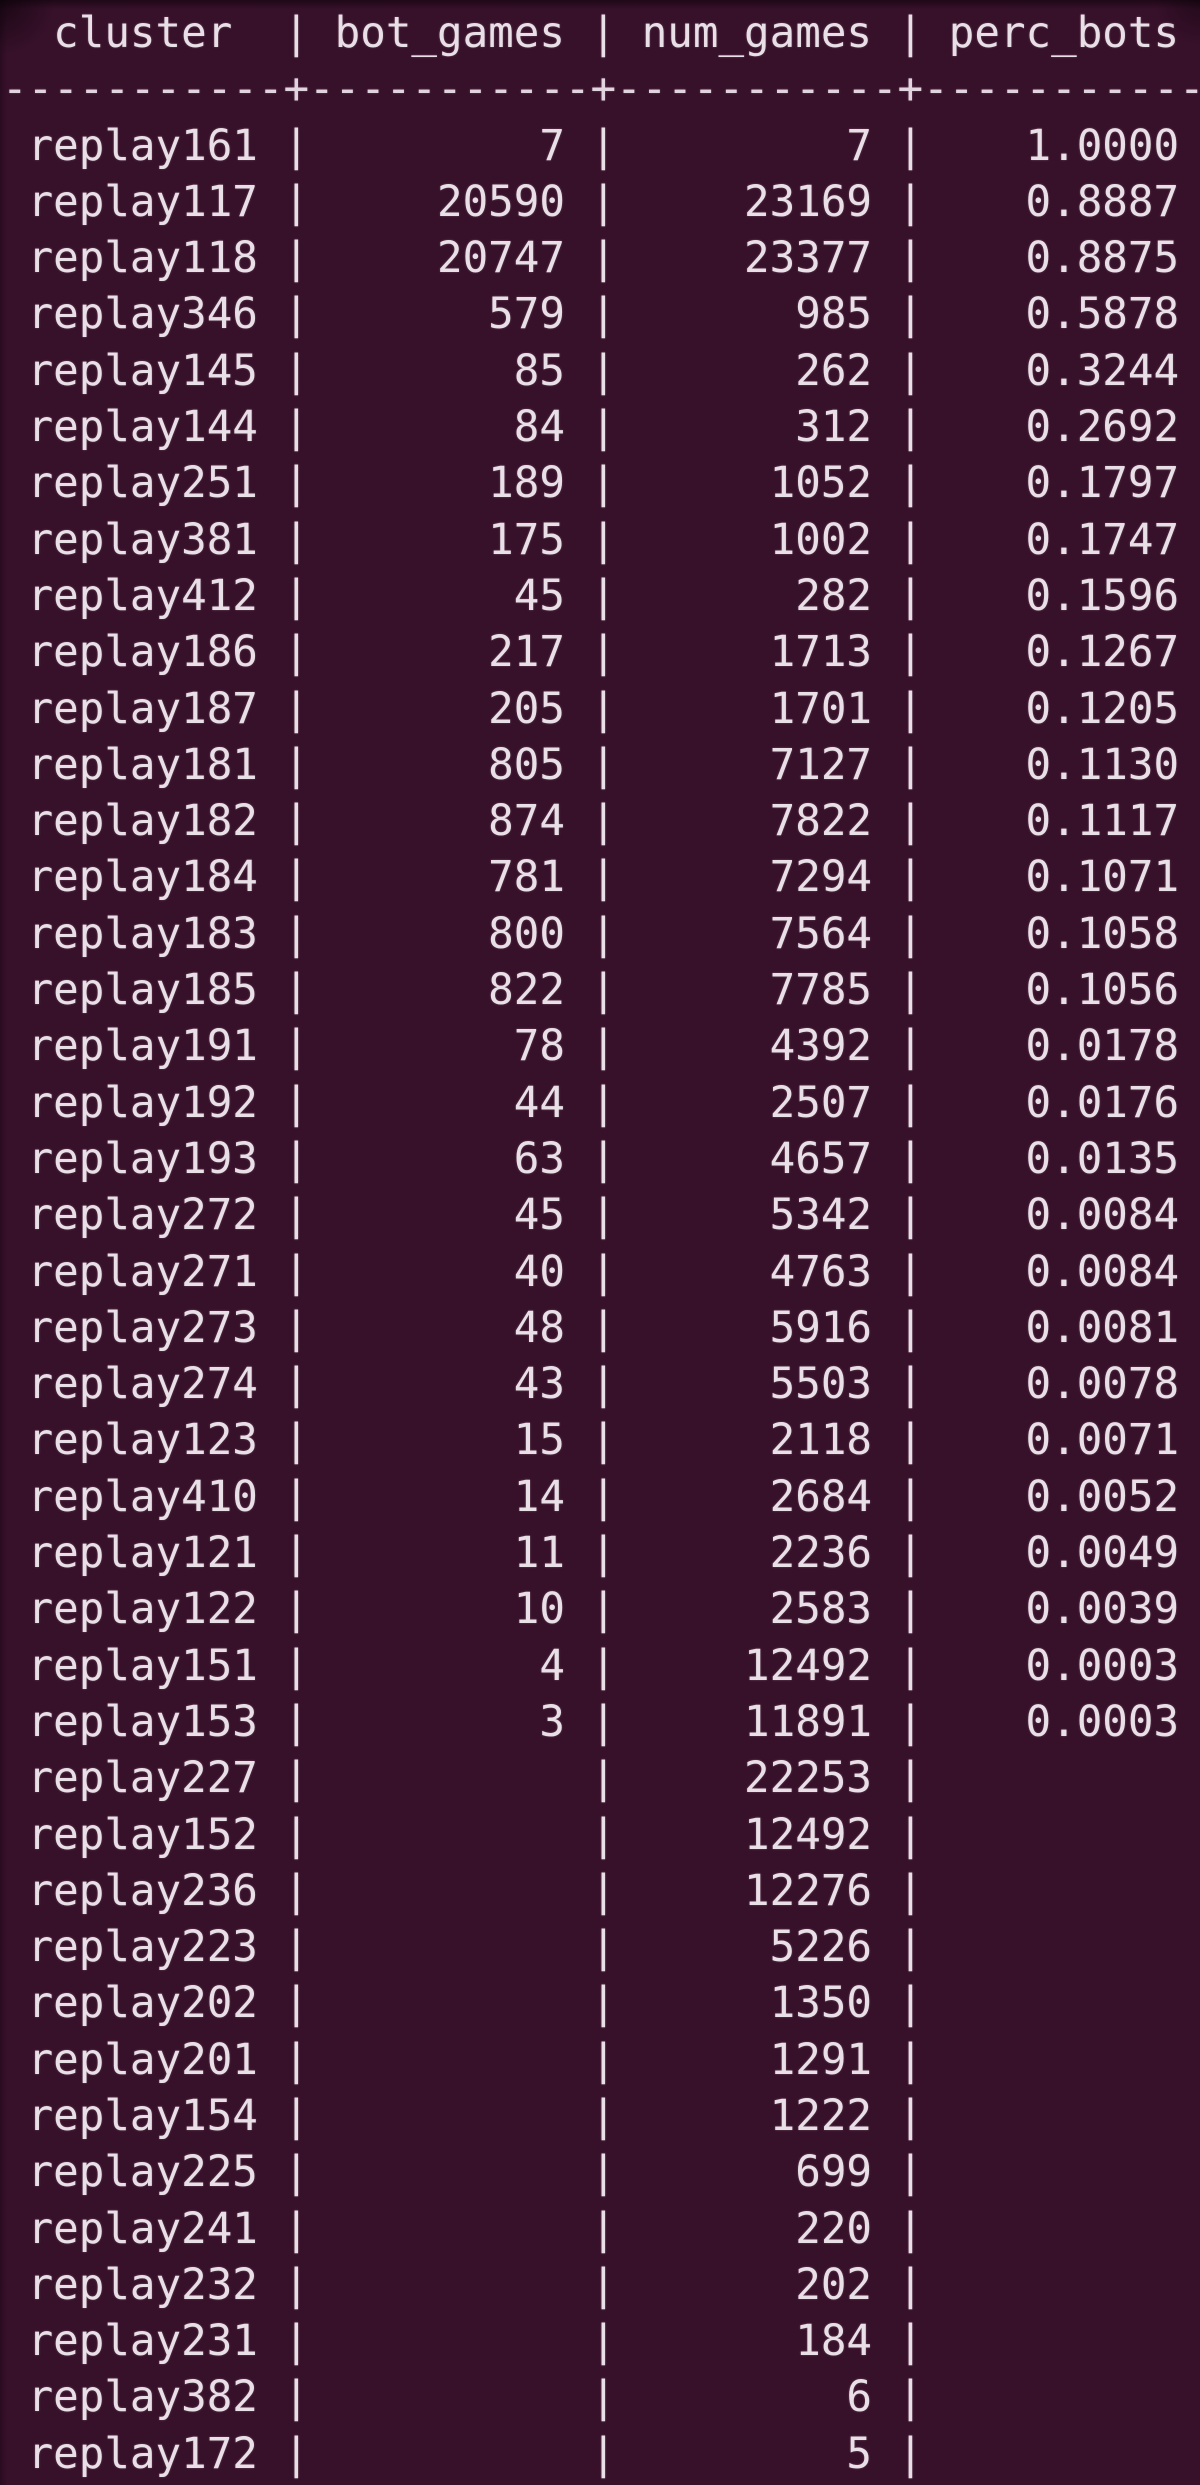  I want to click on cell-bot-games: 805, so click(450, 765).